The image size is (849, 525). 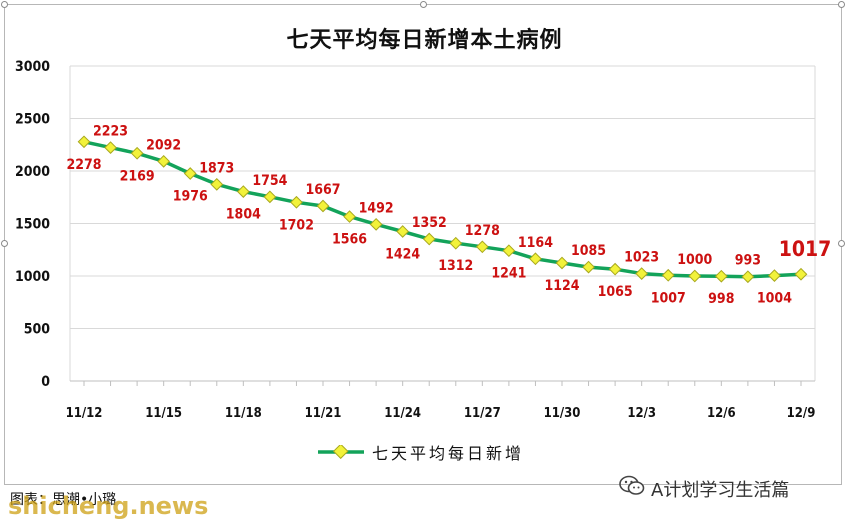 I want to click on x-tick-label: 11/24, so click(x=402, y=413).